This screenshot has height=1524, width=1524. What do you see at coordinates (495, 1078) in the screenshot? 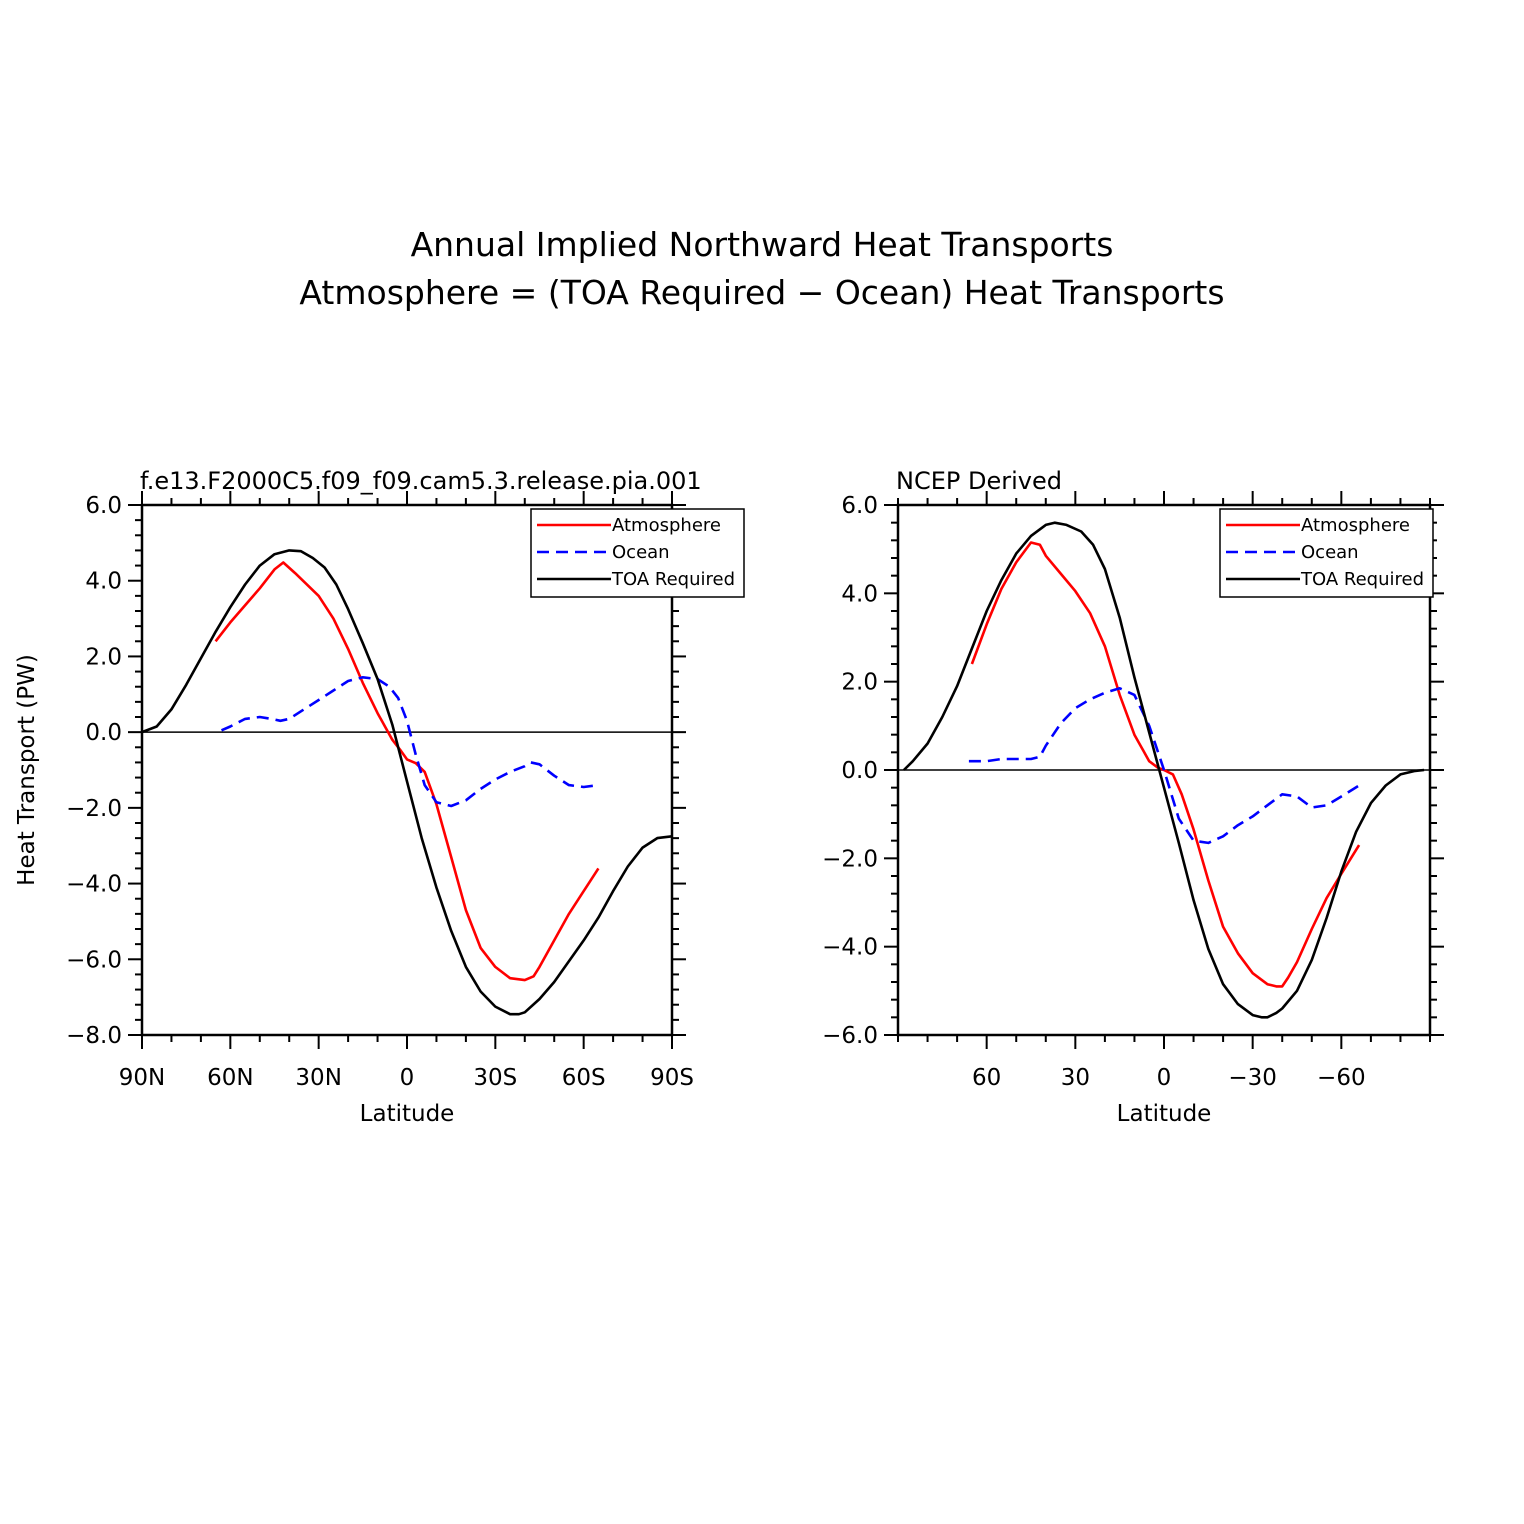
I see `x-tick-label: 30S` at bounding box center [495, 1078].